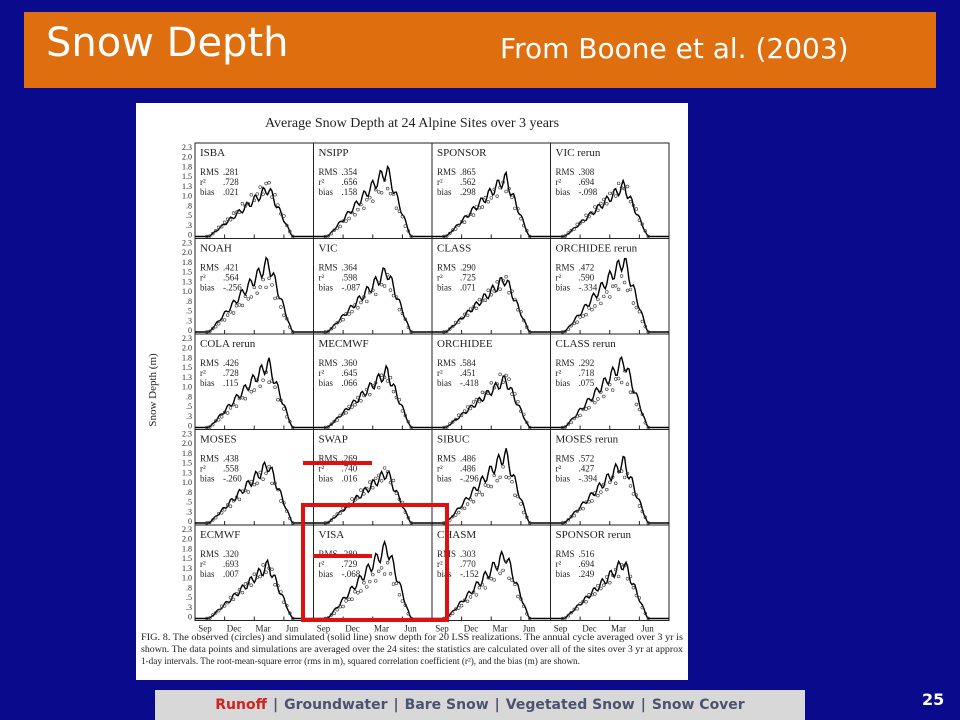  Describe the element at coordinates (187, 338) in the screenshot. I see `y-tick-label: 2.3` at that location.